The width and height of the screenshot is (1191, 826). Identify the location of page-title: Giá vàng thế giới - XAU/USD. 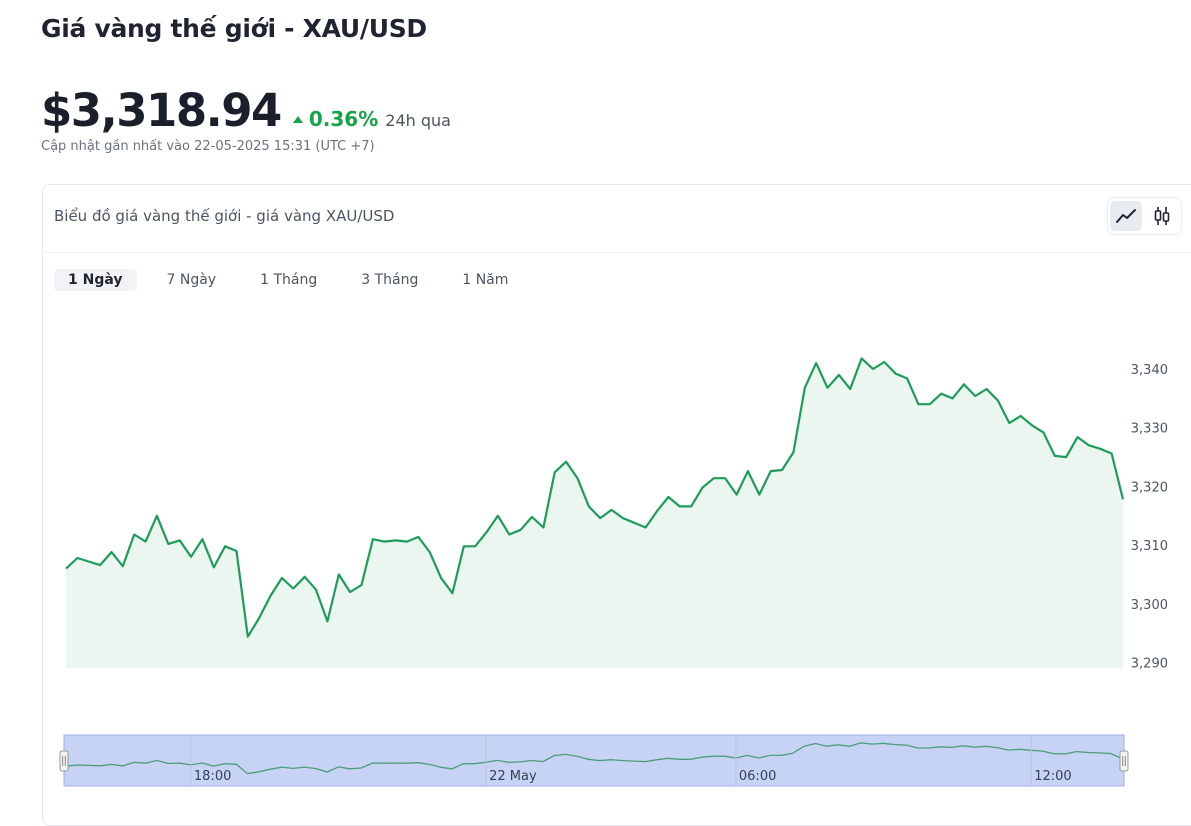
(234, 28).